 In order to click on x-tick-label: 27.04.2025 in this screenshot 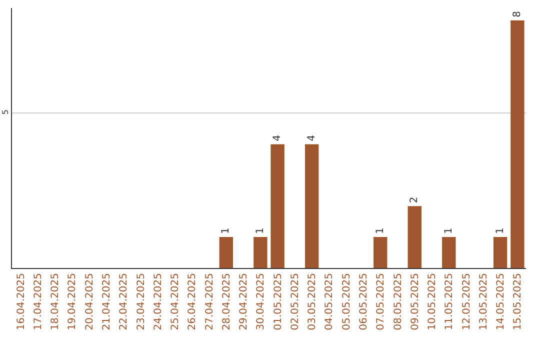, I will do `click(210, 301)`.